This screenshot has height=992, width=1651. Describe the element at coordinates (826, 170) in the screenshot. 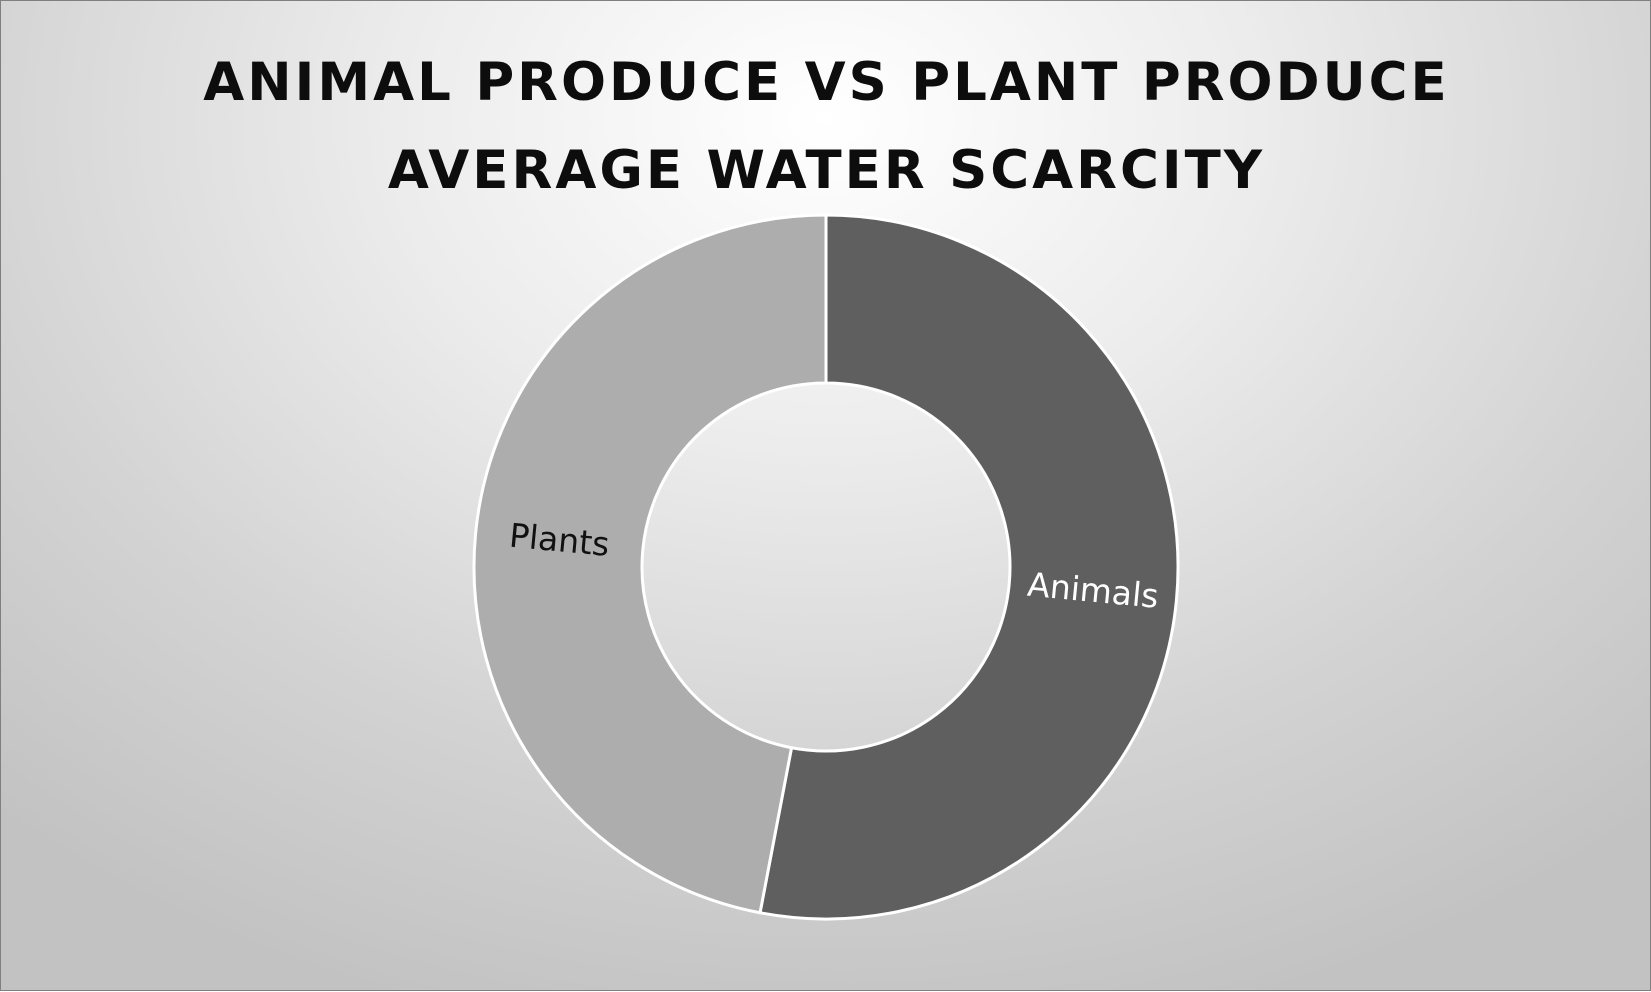

I see `chart-title-line-2: AVERAGE WATER SCARCITY` at that location.